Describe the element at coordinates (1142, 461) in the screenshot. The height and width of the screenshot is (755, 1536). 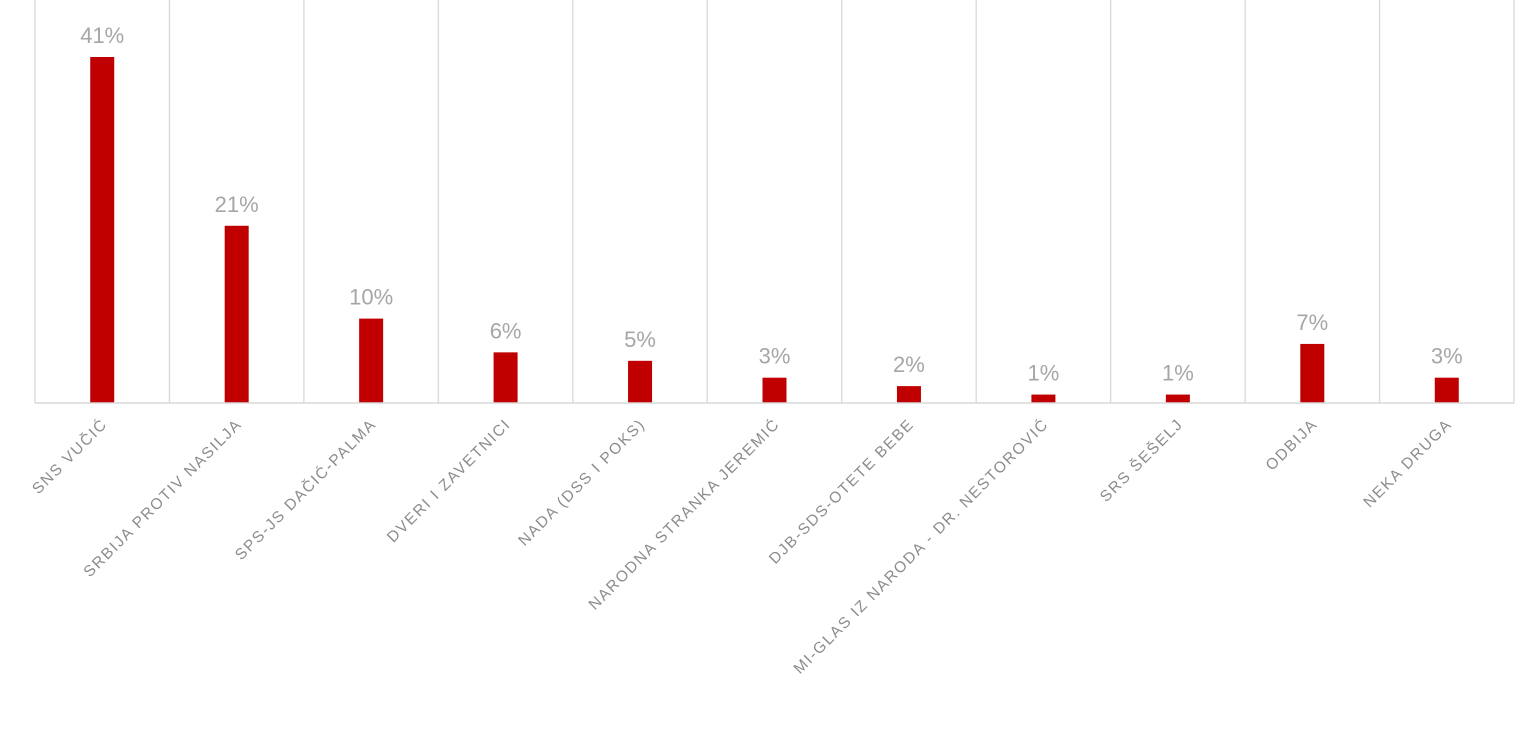
I see `category-label-8: SRS ŠEŠELJ` at that location.